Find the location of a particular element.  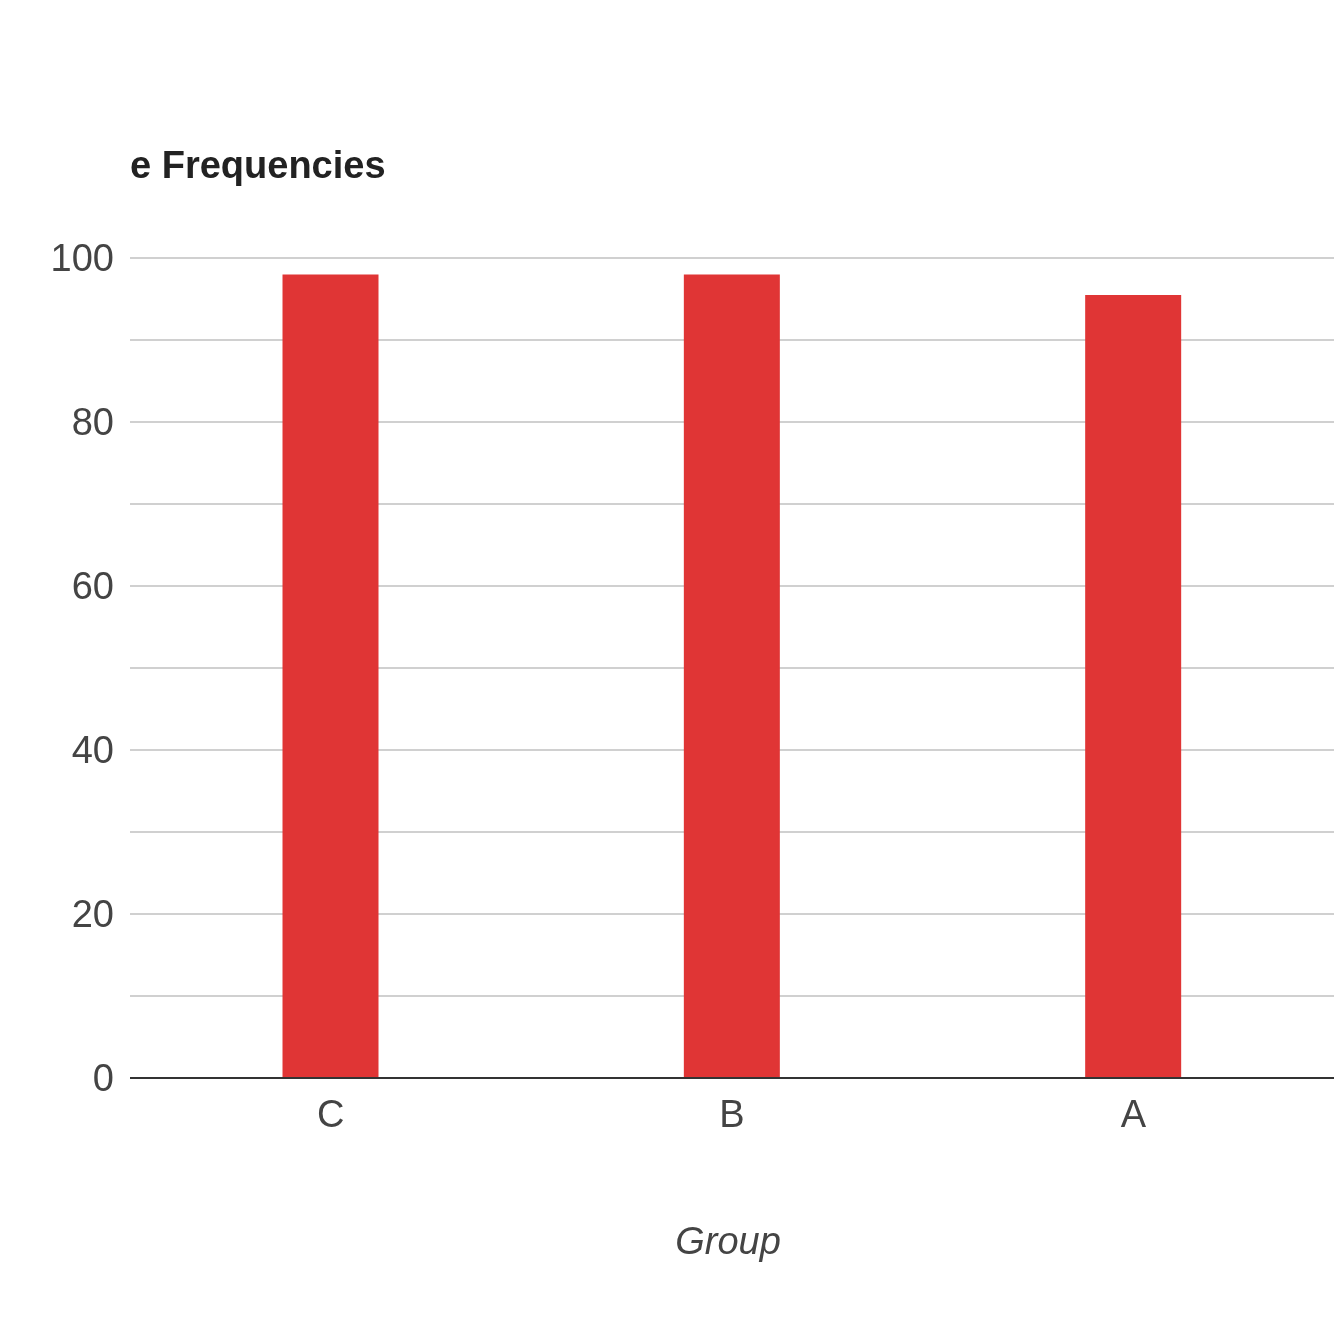

x-axis-title: Group is located at coordinates (728, 1241).